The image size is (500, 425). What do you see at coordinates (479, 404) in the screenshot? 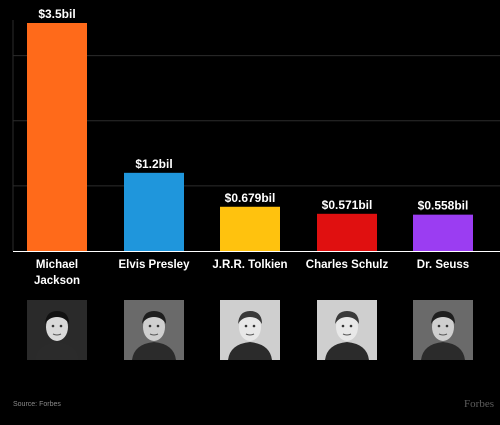
I see `forbes-logo: Forbes` at bounding box center [479, 404].